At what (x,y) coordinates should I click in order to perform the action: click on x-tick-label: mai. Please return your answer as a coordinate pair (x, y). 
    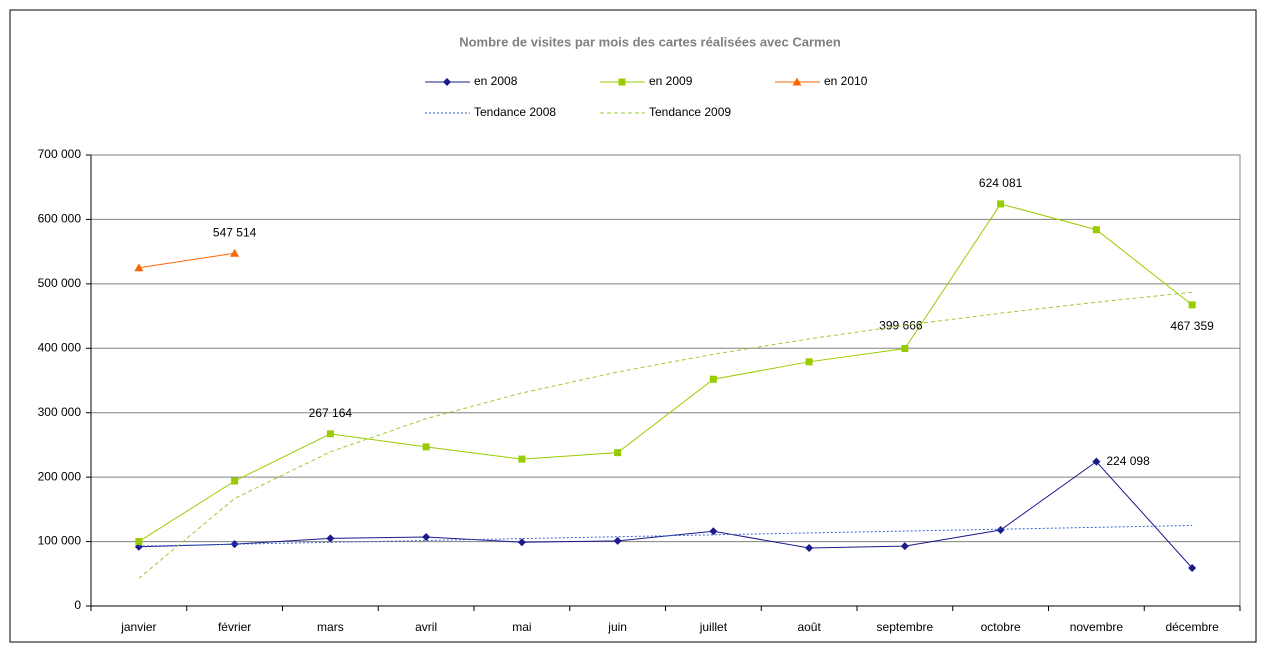
    Looking at the image, I should click on (521, 627).